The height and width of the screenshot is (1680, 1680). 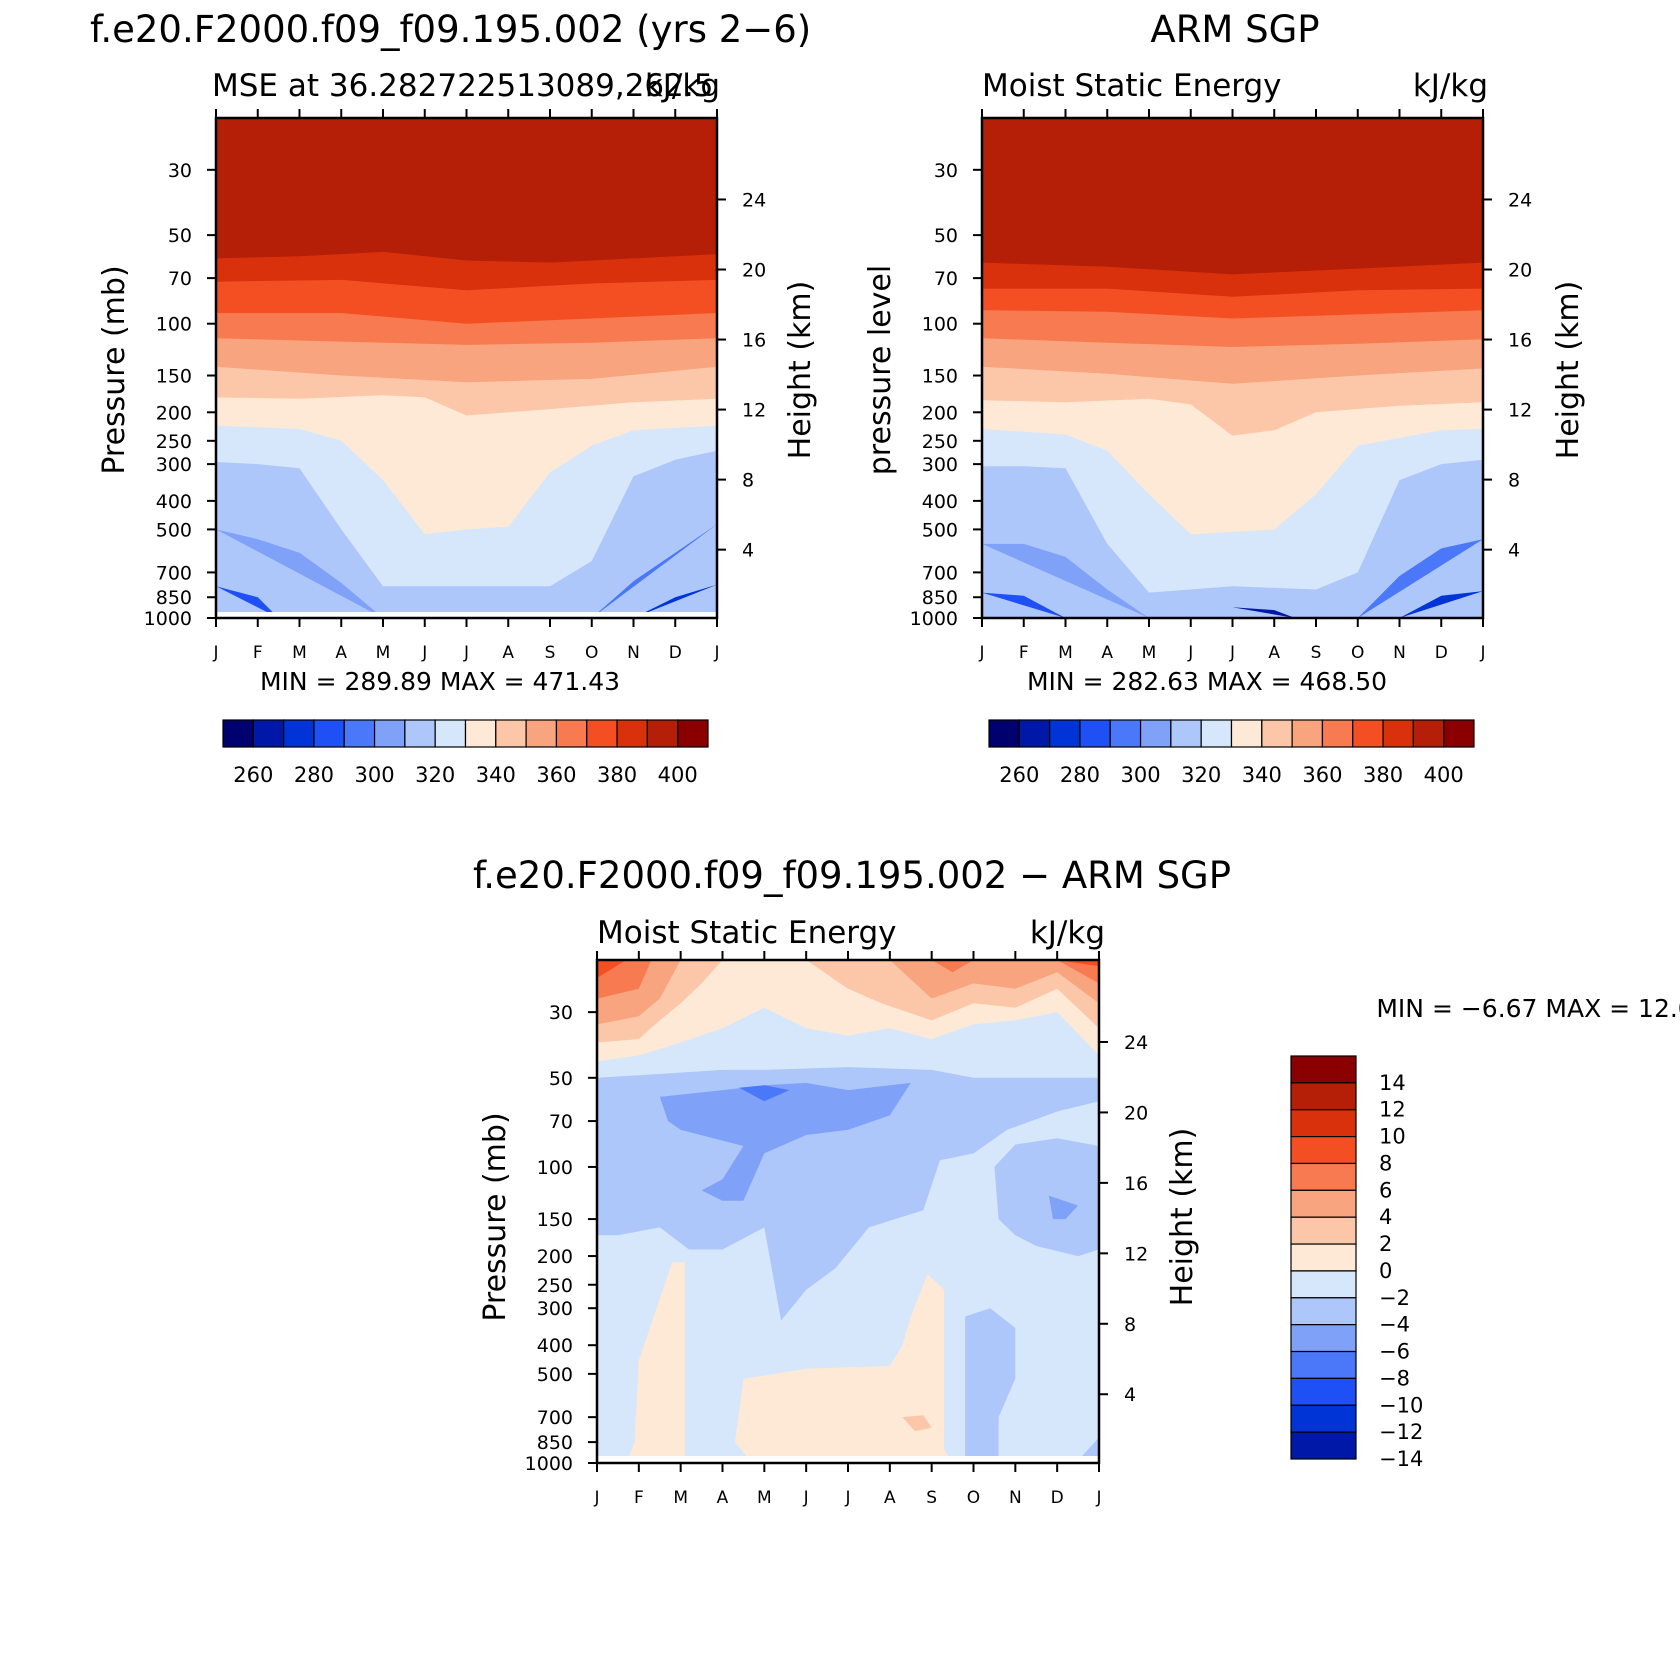 What do you see at coordinates (495, 1216) in the screenshot?
I see `y-axis-label: Pressure (mb)` at bounding box center [495, 1216].